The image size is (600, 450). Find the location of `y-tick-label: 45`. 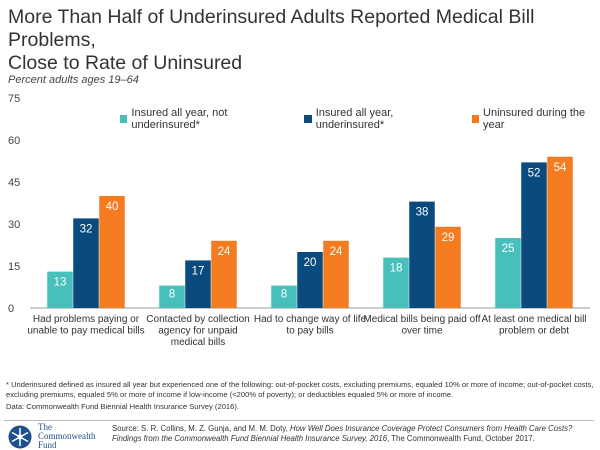

y-tick-label: 45 is located at coordinates (14, 183).